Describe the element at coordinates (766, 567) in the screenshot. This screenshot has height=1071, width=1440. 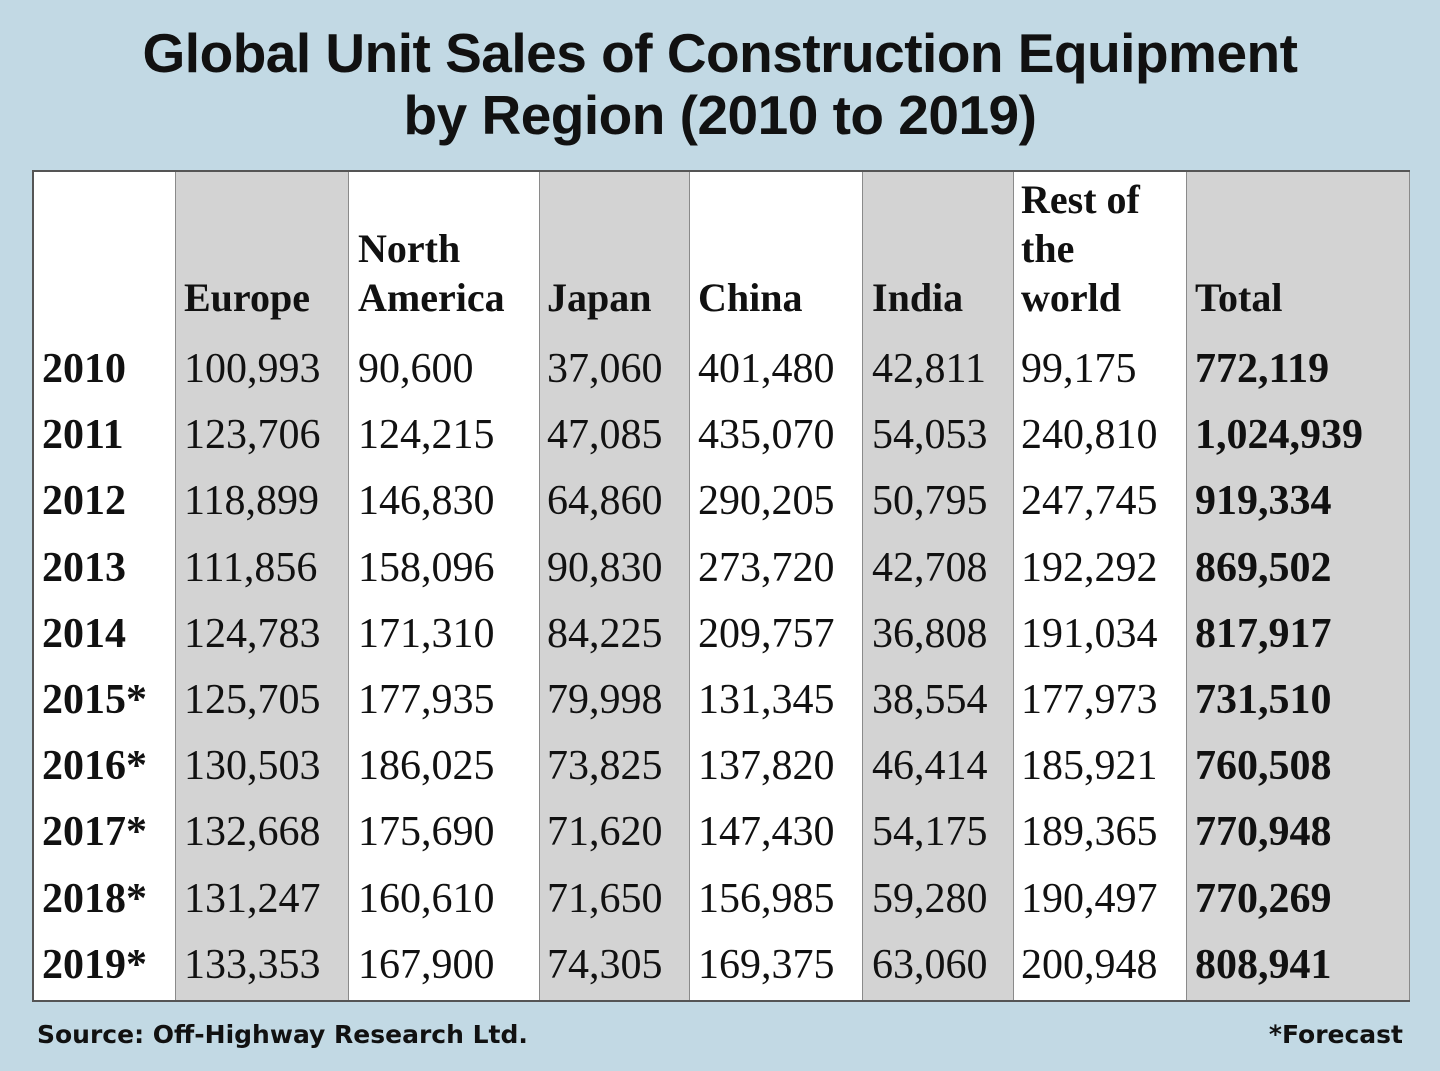
I see `cell-china-2013: 273,720` at that location.